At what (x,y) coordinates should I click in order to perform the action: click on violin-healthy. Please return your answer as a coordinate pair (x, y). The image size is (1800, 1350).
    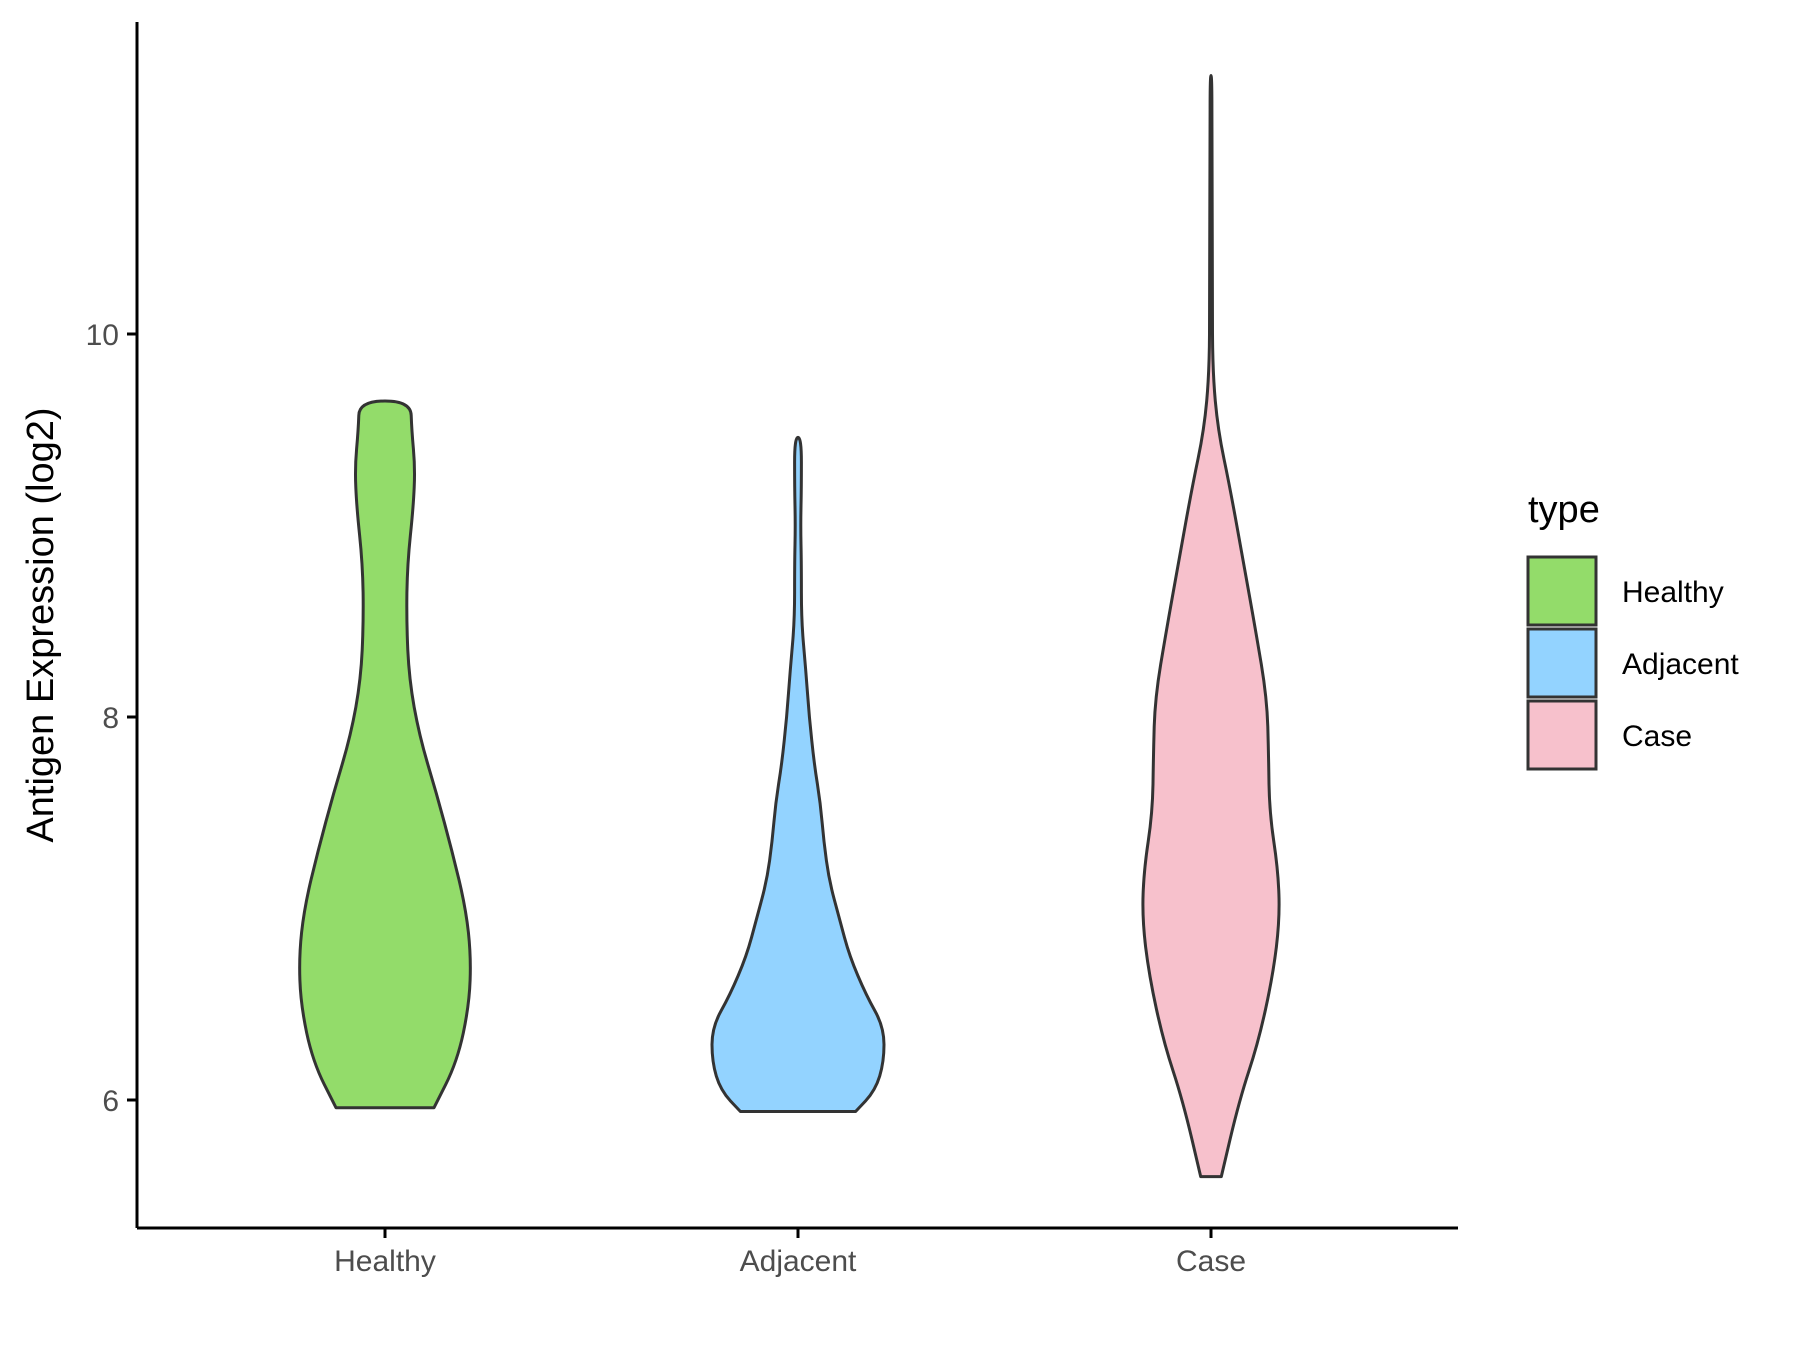
    Looking at the image, I should click on (385, 754).